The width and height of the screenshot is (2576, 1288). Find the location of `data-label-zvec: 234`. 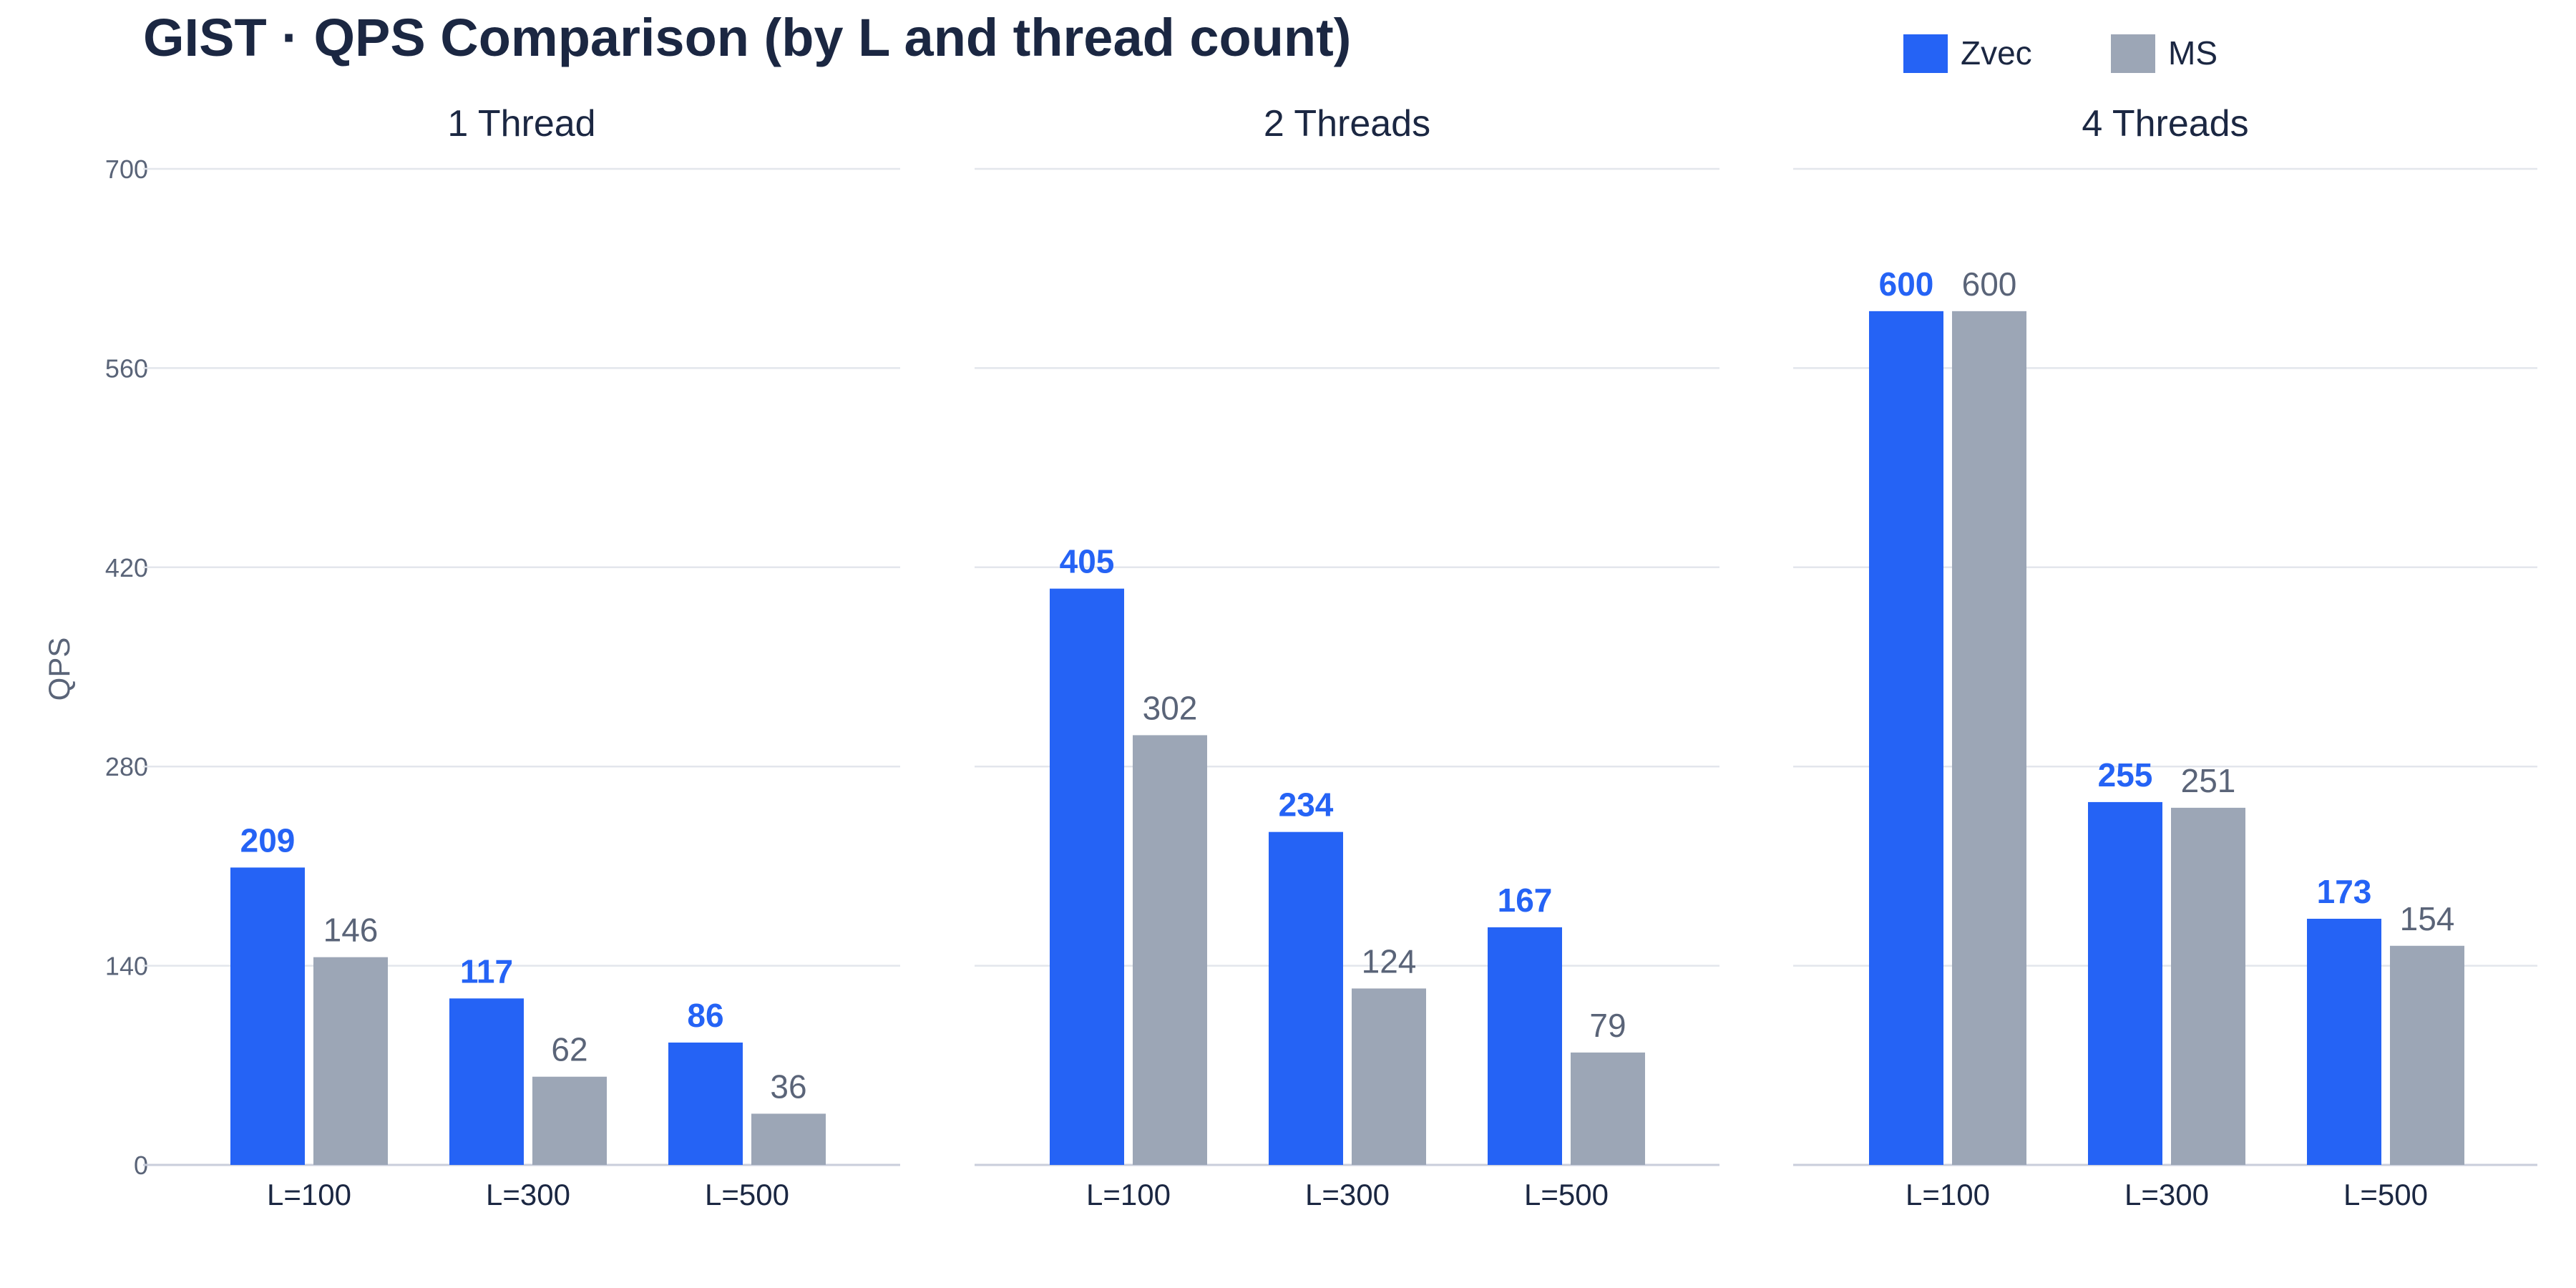

data-label-zvec: 234 is located at coordinates (1306, 805).